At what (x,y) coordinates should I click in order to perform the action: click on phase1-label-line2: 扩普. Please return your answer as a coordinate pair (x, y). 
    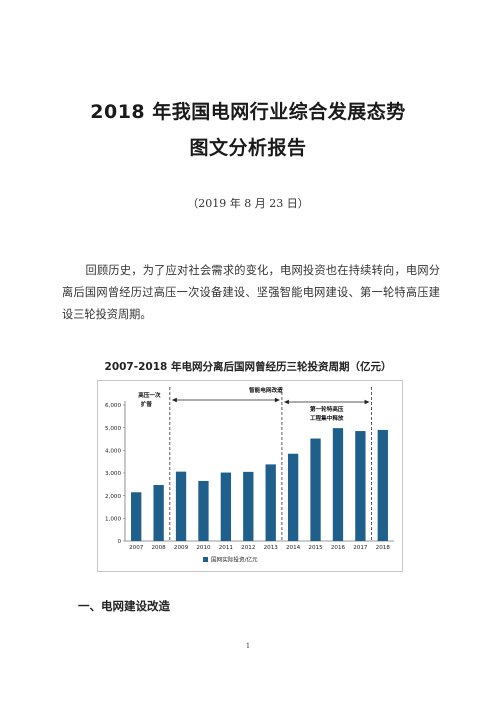
    Looking at the image, I should click on (147, 404).